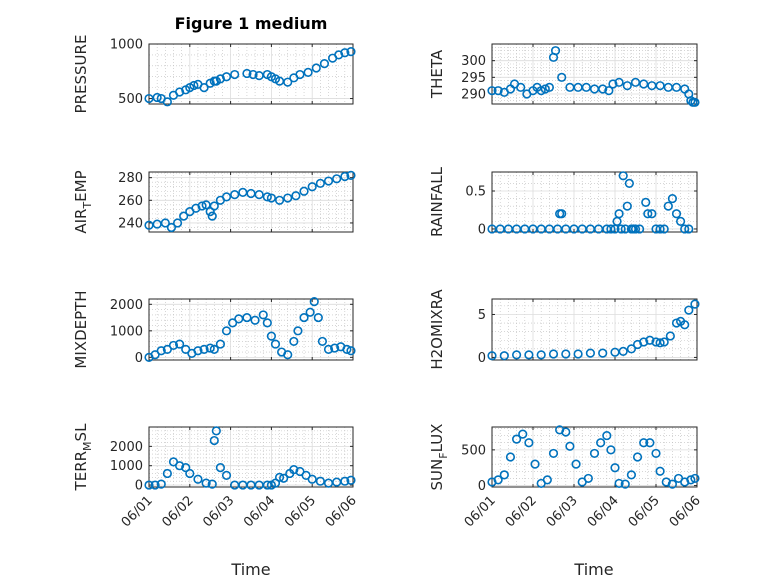  I want to click on x-tick-label: 06/06, so click(341, 511).